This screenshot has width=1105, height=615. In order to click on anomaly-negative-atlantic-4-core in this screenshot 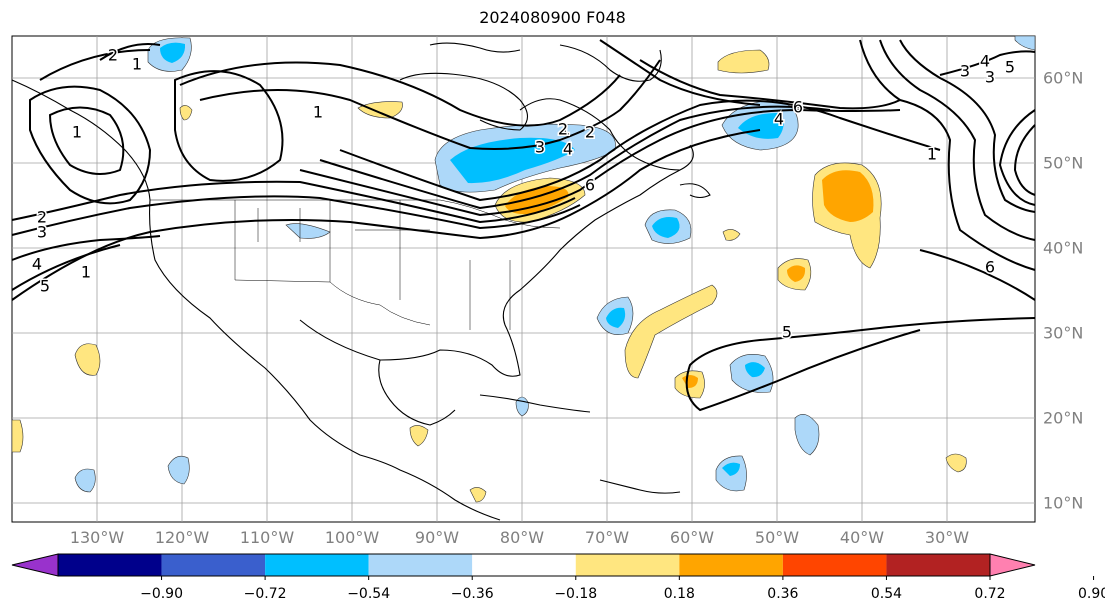, I will do `click(731, 469)`.